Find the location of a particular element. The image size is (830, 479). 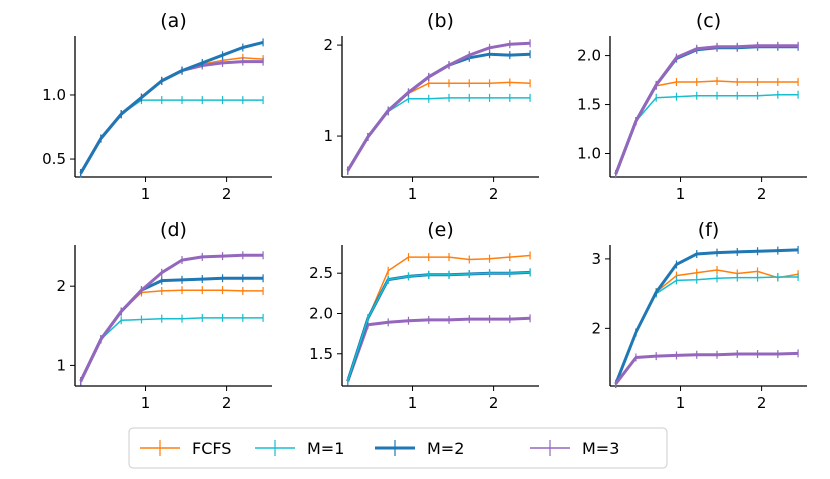

y-tick-label: 2.5 is located at coordinates (321, 273).